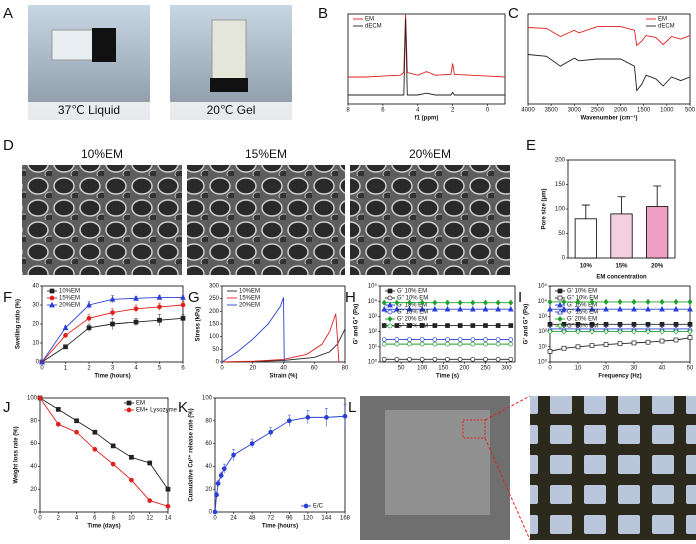 The width and height of the screenshot is (696, 544). Describe the element at coordinates (621, 278) in the screenshot. I see `x-axis-label: EM concentration` at that location.